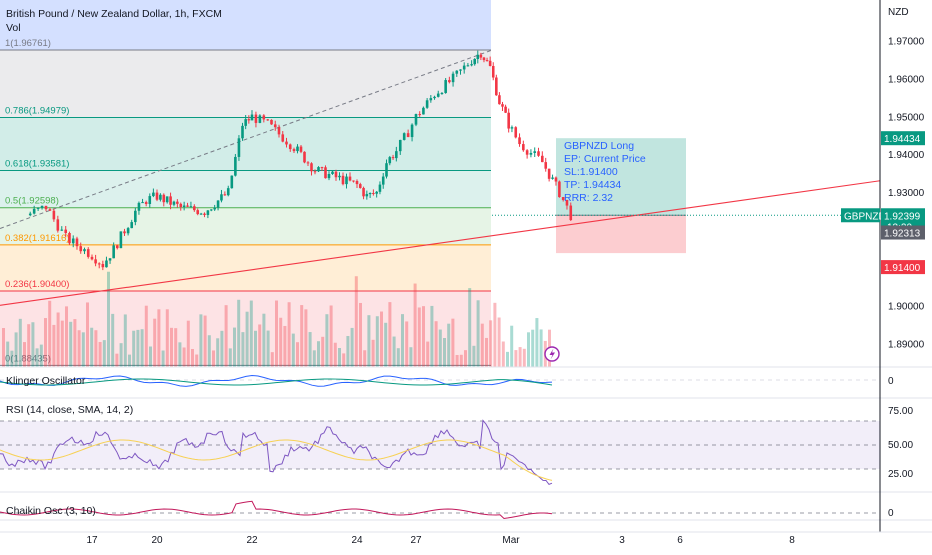 The height and width of the screenshot is (555, 932). Describe the element at coordinates (902, 234) in the screenshot. I see `price-label: 1.92313` at that location.